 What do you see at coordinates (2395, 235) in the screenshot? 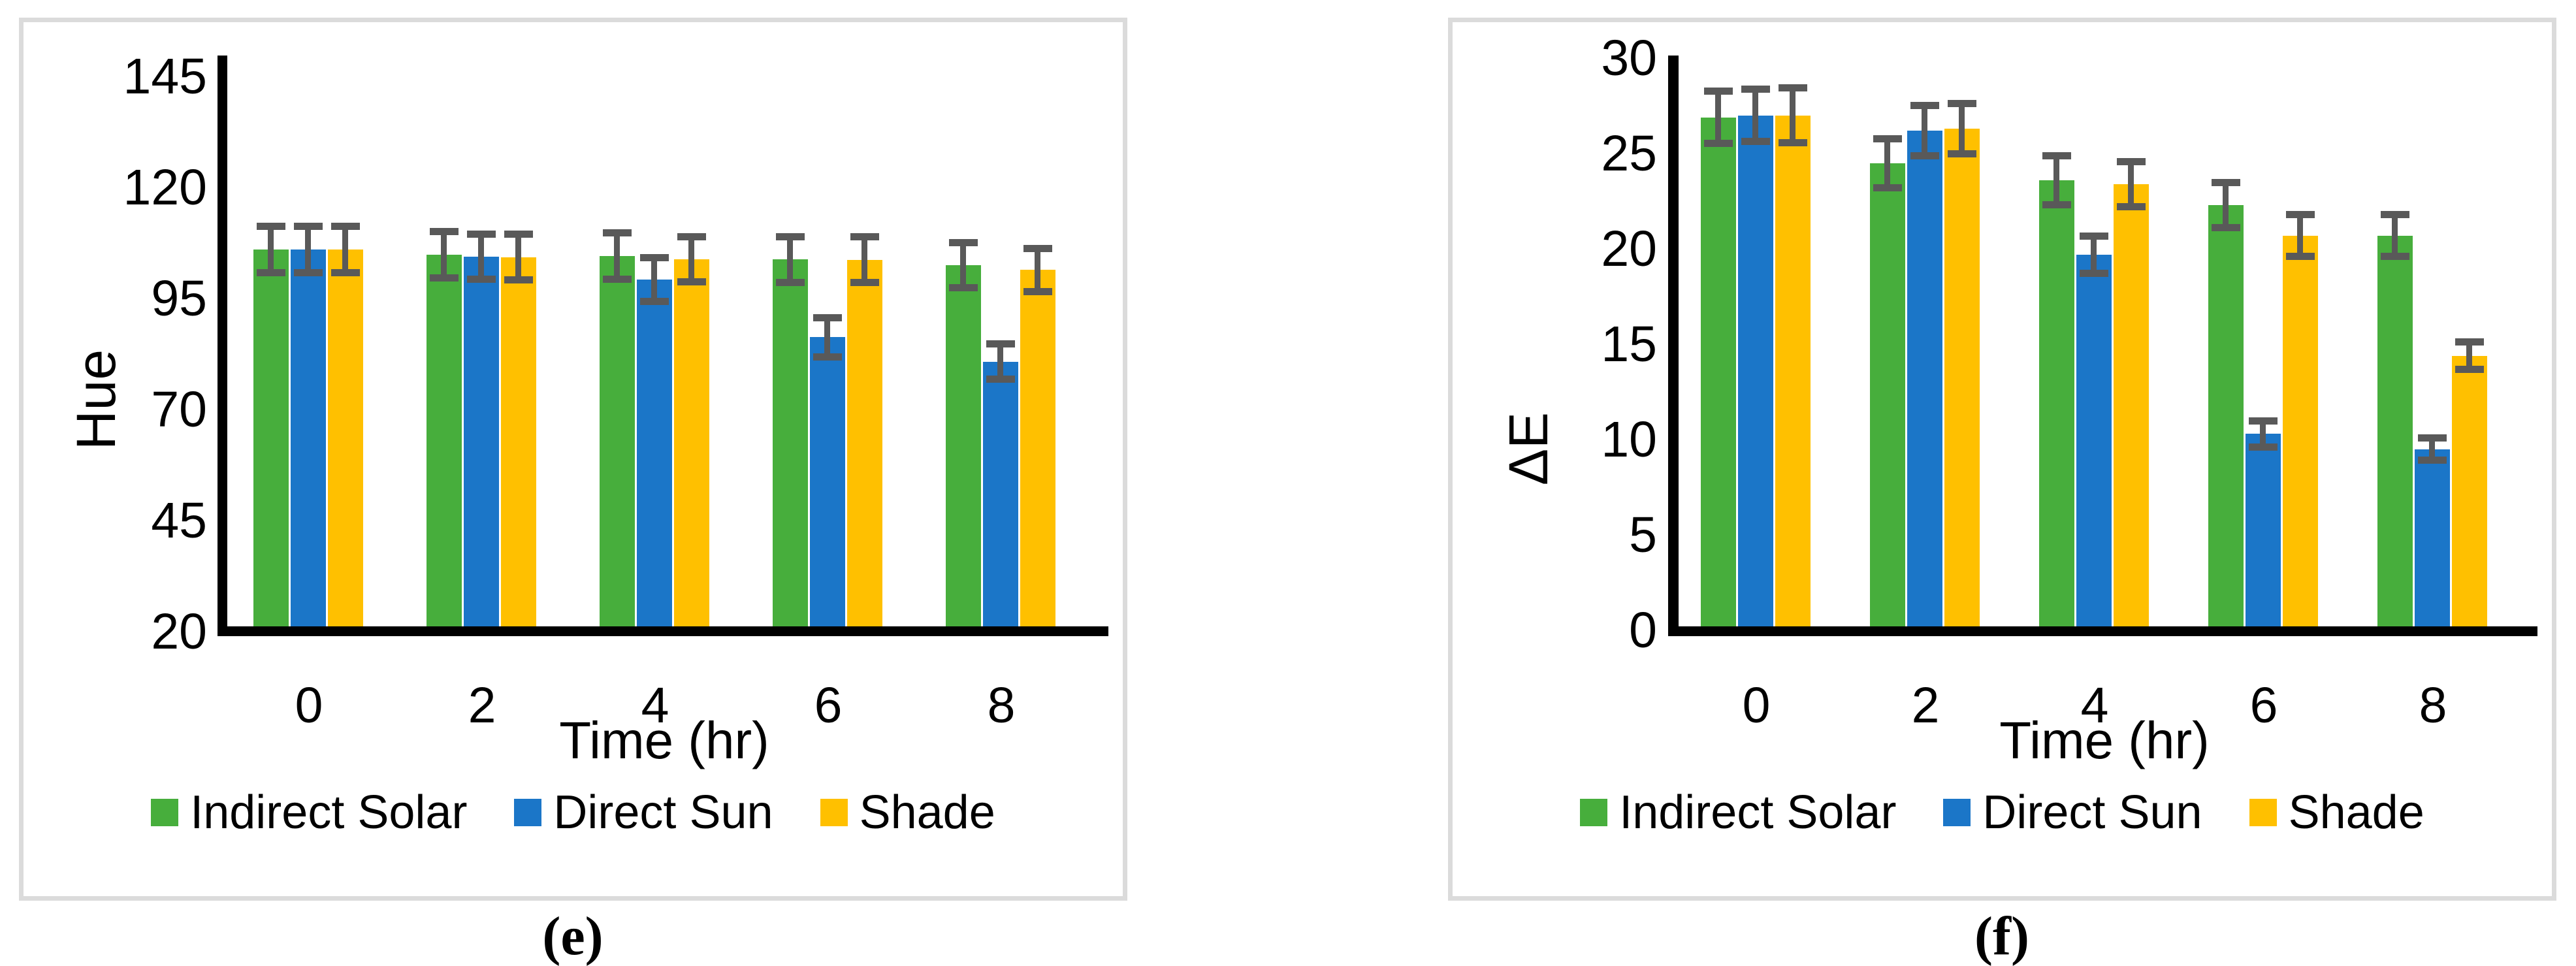
I see `error-bar-indirect-solar-t8-line` at bounding box center [2395, 235].